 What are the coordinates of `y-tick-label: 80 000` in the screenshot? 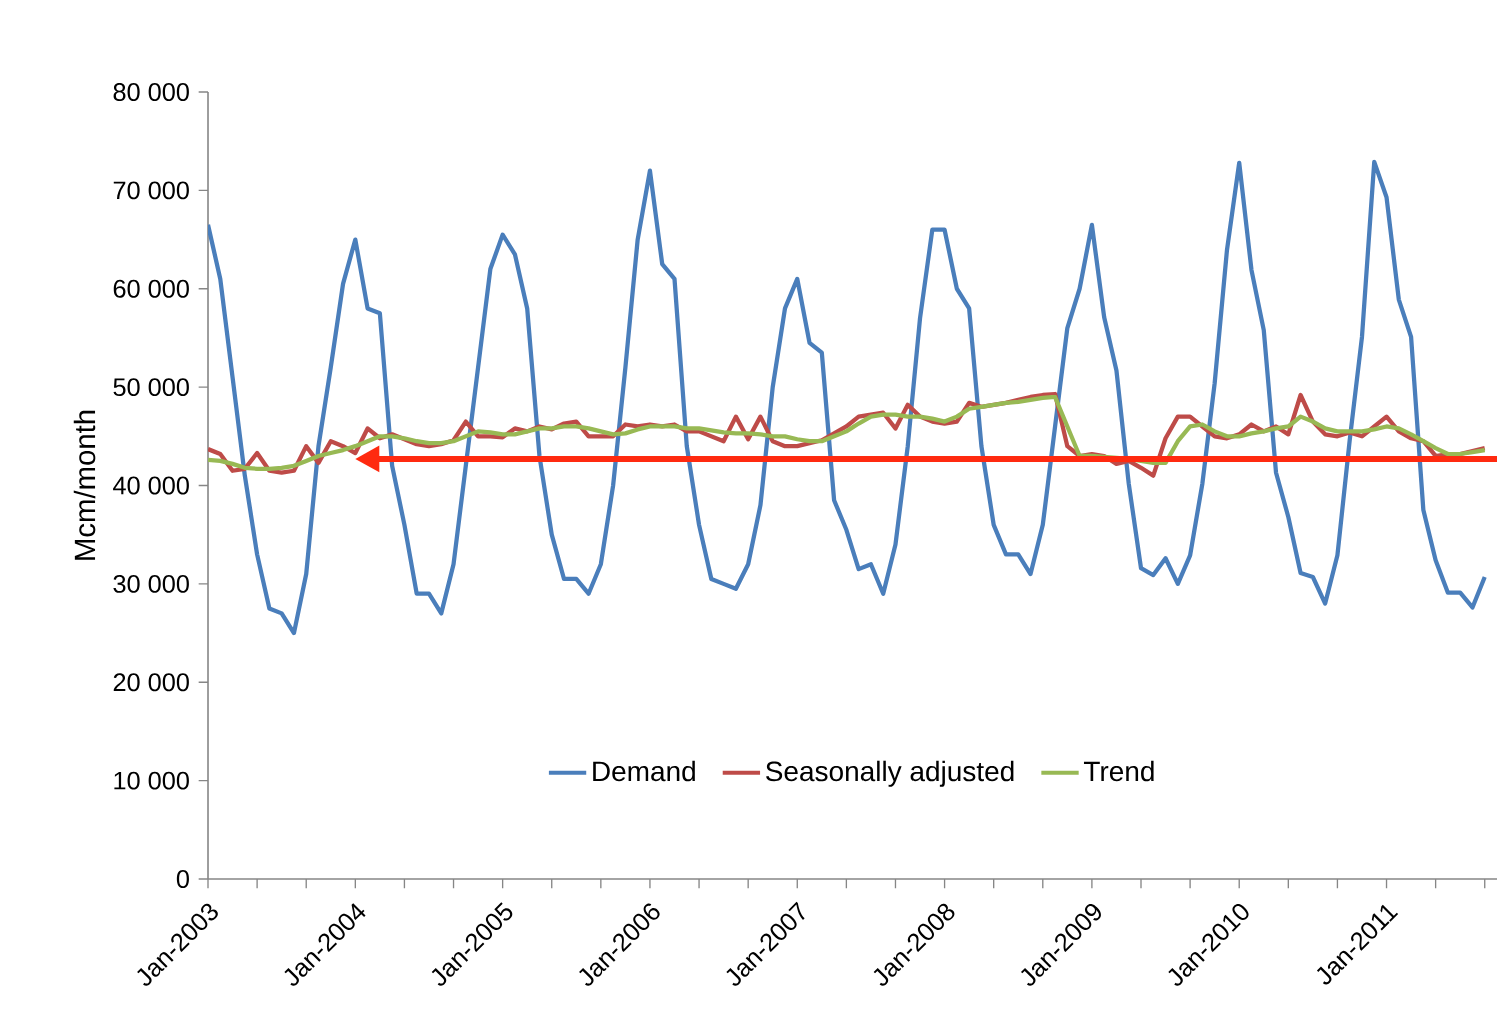 It's located at (151, 92).